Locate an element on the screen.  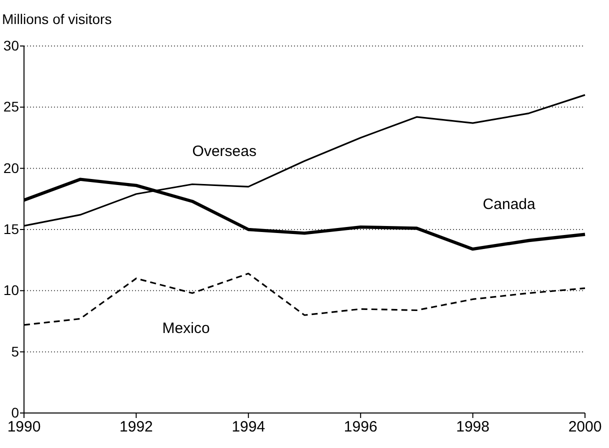
y-tick-label: 5 is located at coordinates (15, 351).